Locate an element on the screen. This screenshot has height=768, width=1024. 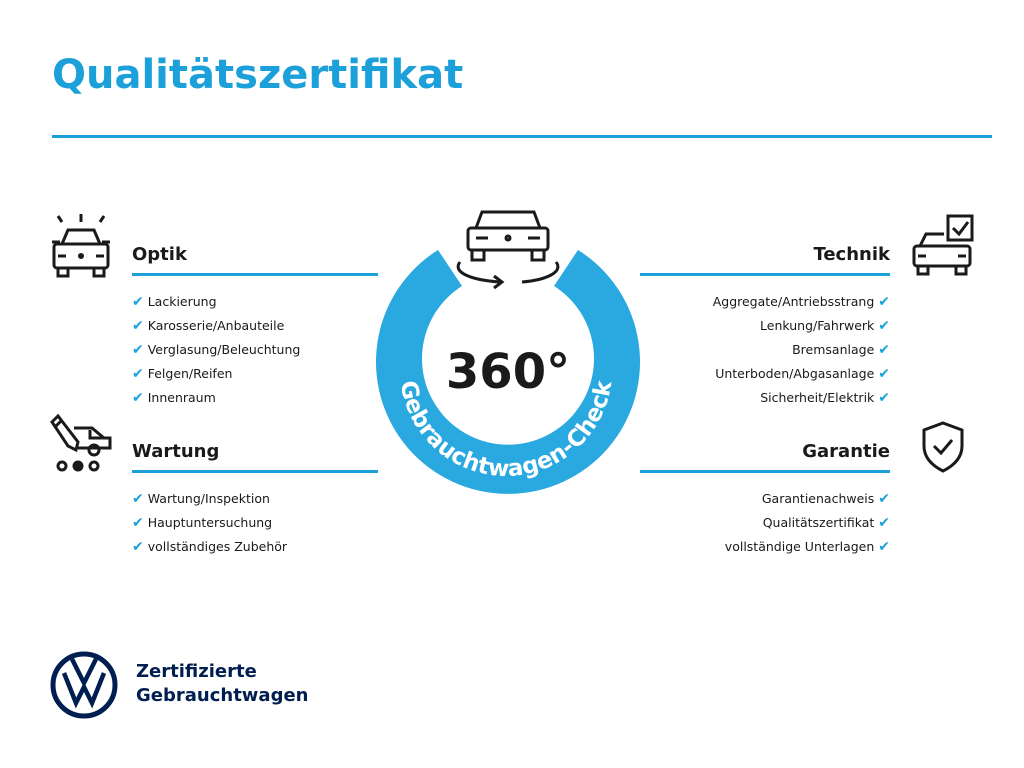
vw-logo is located at coordinates (84, 685).